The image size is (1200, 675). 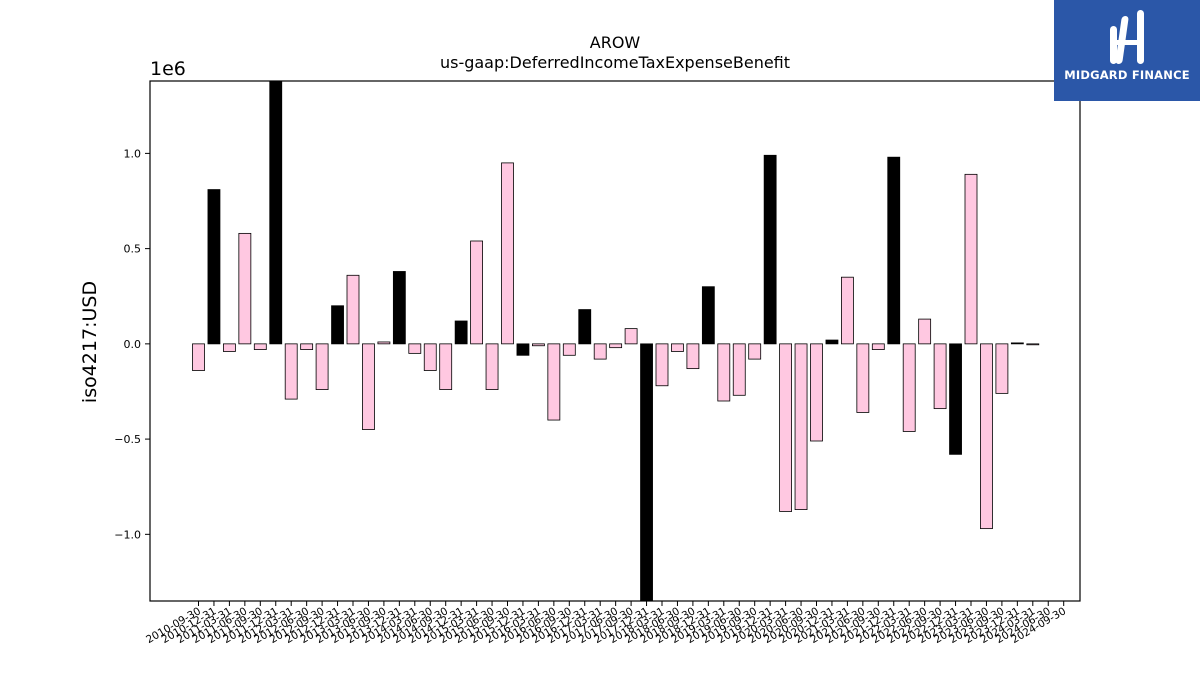 I want to click on y-axis-label: iso4217:USD, so click(x=90, y=342).